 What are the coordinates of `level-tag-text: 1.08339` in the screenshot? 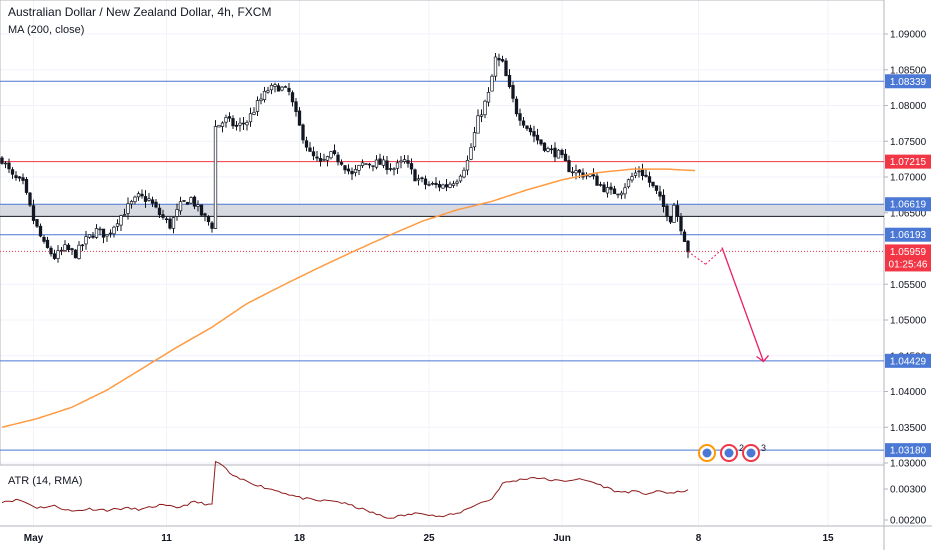 It's located at (908, 82).